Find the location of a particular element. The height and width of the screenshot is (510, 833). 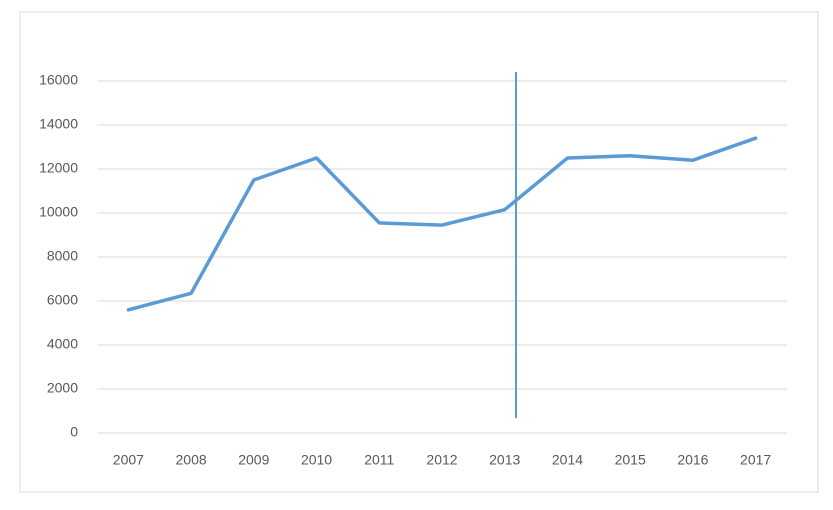

y-tick-label: 2000 is located at coordinates (62, 388).